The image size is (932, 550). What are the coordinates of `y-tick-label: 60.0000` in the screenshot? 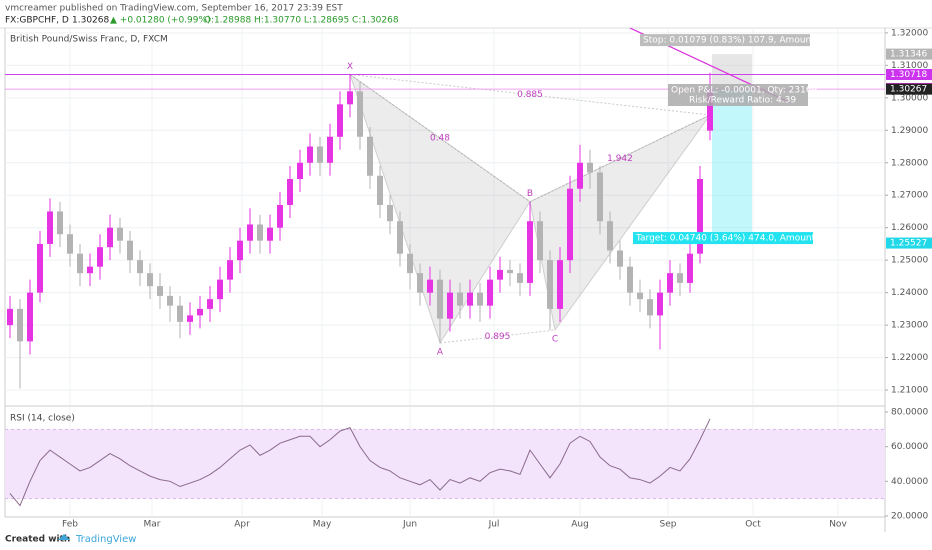 It's located at (909, 447).